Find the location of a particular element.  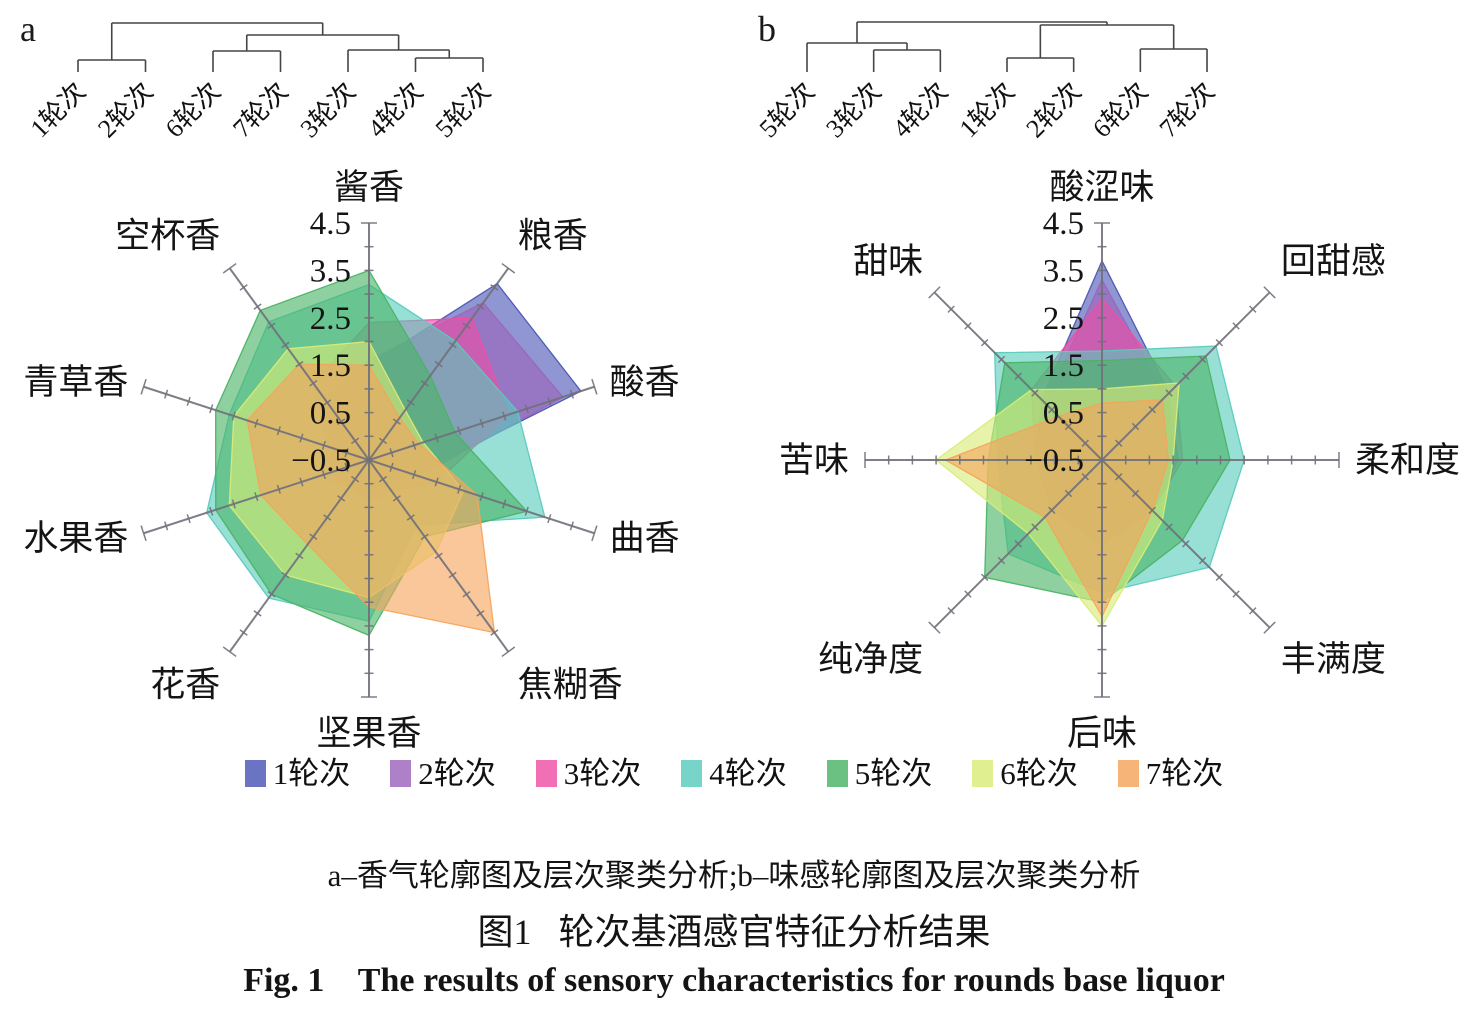

legend-label: 7轮次 is located at coordinates (1184, 773).